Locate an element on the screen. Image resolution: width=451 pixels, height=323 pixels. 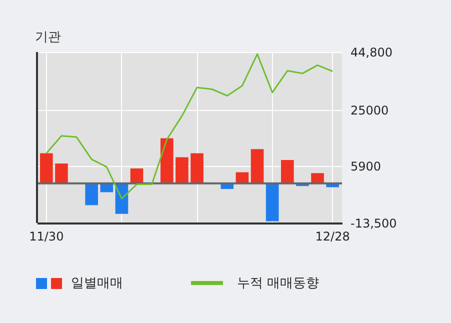
x-tick-label: 11/30 is located at coordinates (46, 237).